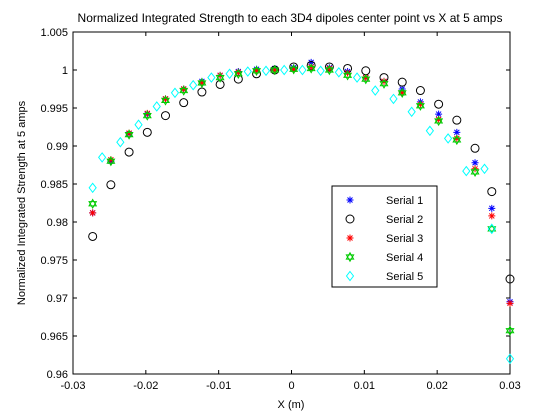 Image resolution: width=560 pixels, height=420 pixels. What do you see at coordinates (404, 239) in the screenshot?
I see `legend-label: Serial 3` at bounding box center [404, 239].